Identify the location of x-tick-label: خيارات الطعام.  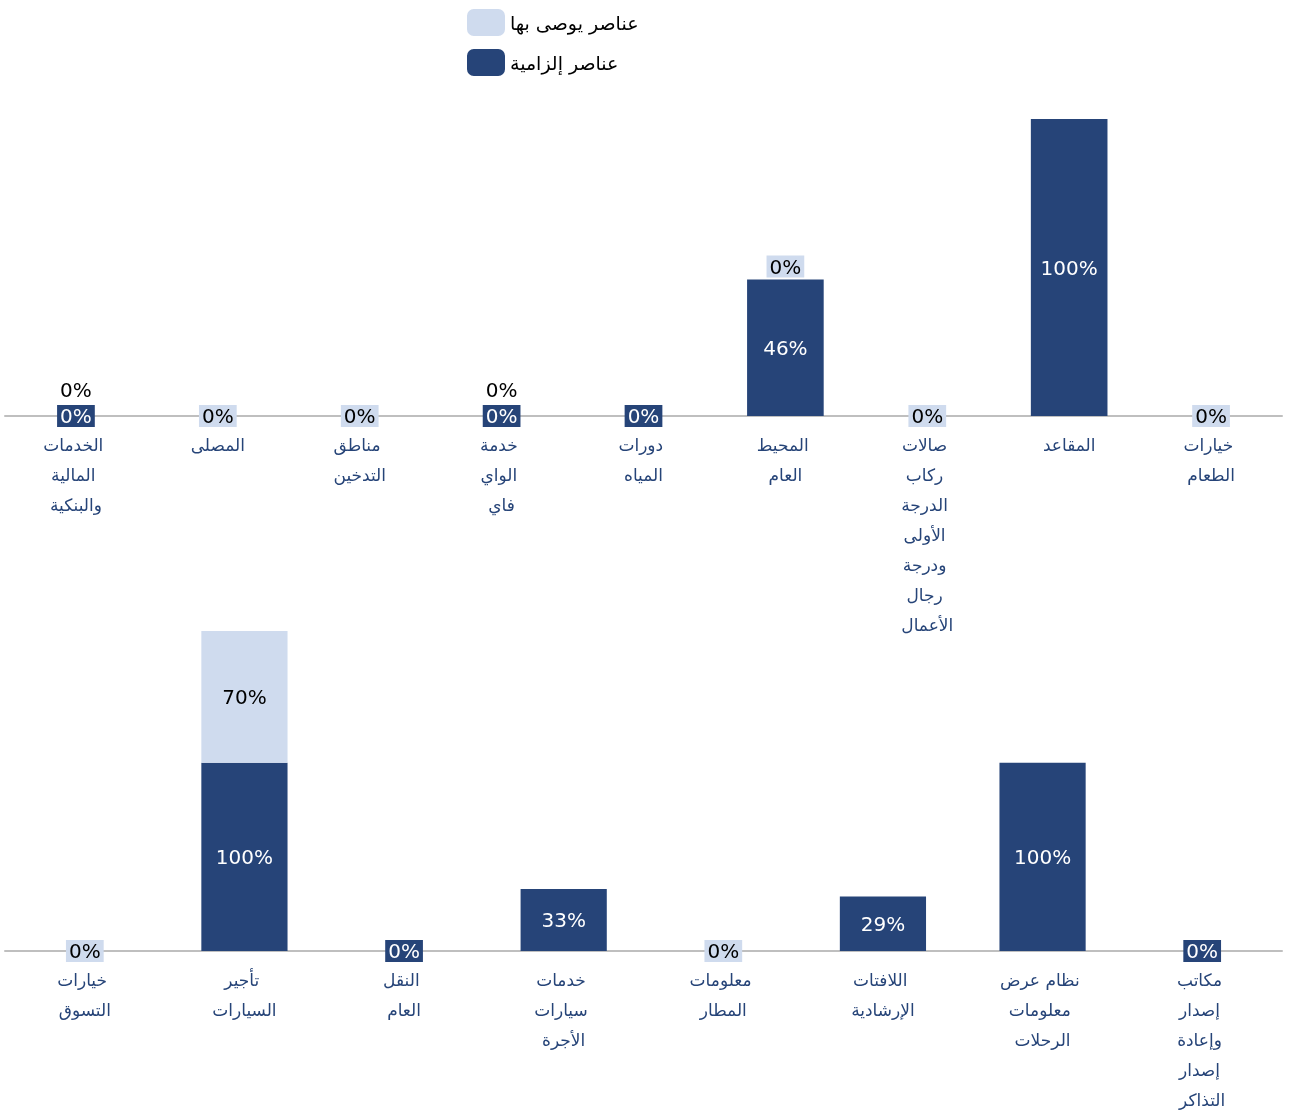
(1211, 460).